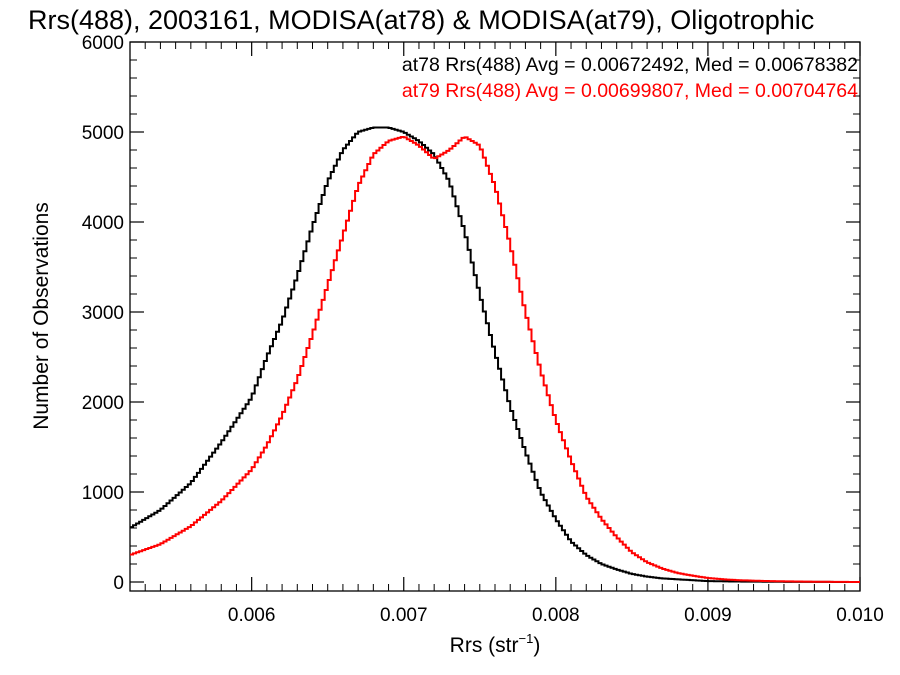 Image resolution: width=900 pixels, height=675 pixels. What do you see at coordinates (484, 645) in the screenshot?
I see `x-axis-label-main: Rrs (str` at bounding box center [484, 645].